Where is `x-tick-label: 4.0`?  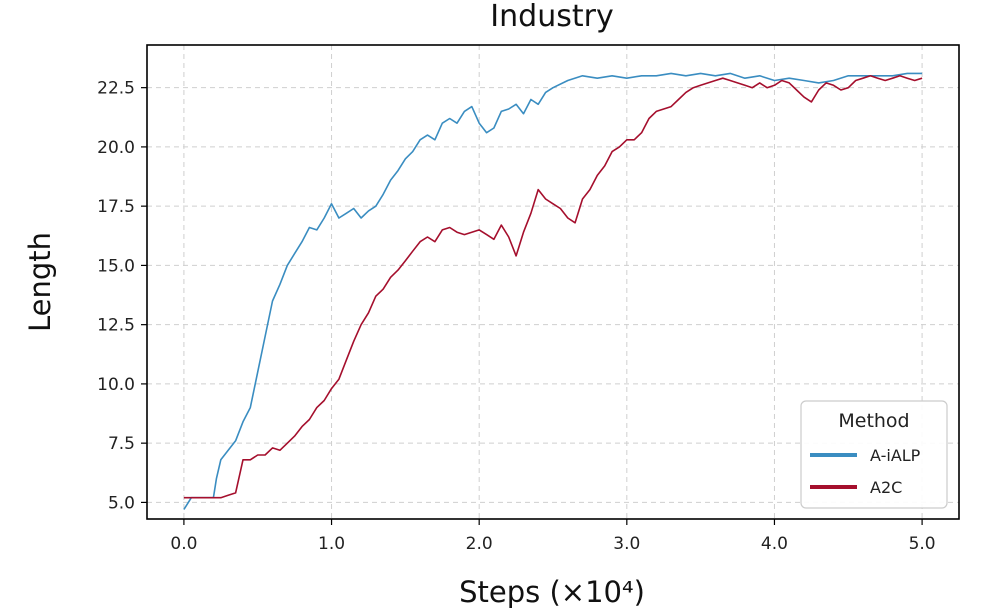
x-tick-label: 4.0 is located at coordinates (774, 544).